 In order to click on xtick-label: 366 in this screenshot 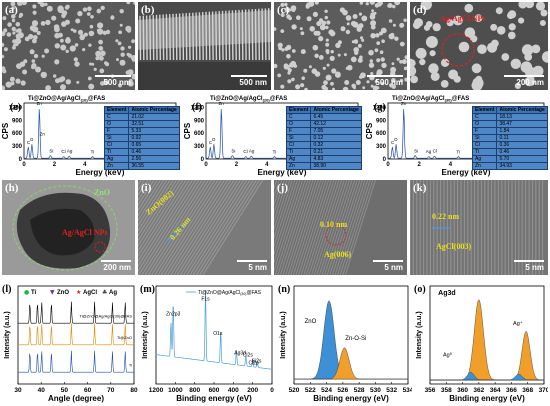, I will do `click(511, 390)`.